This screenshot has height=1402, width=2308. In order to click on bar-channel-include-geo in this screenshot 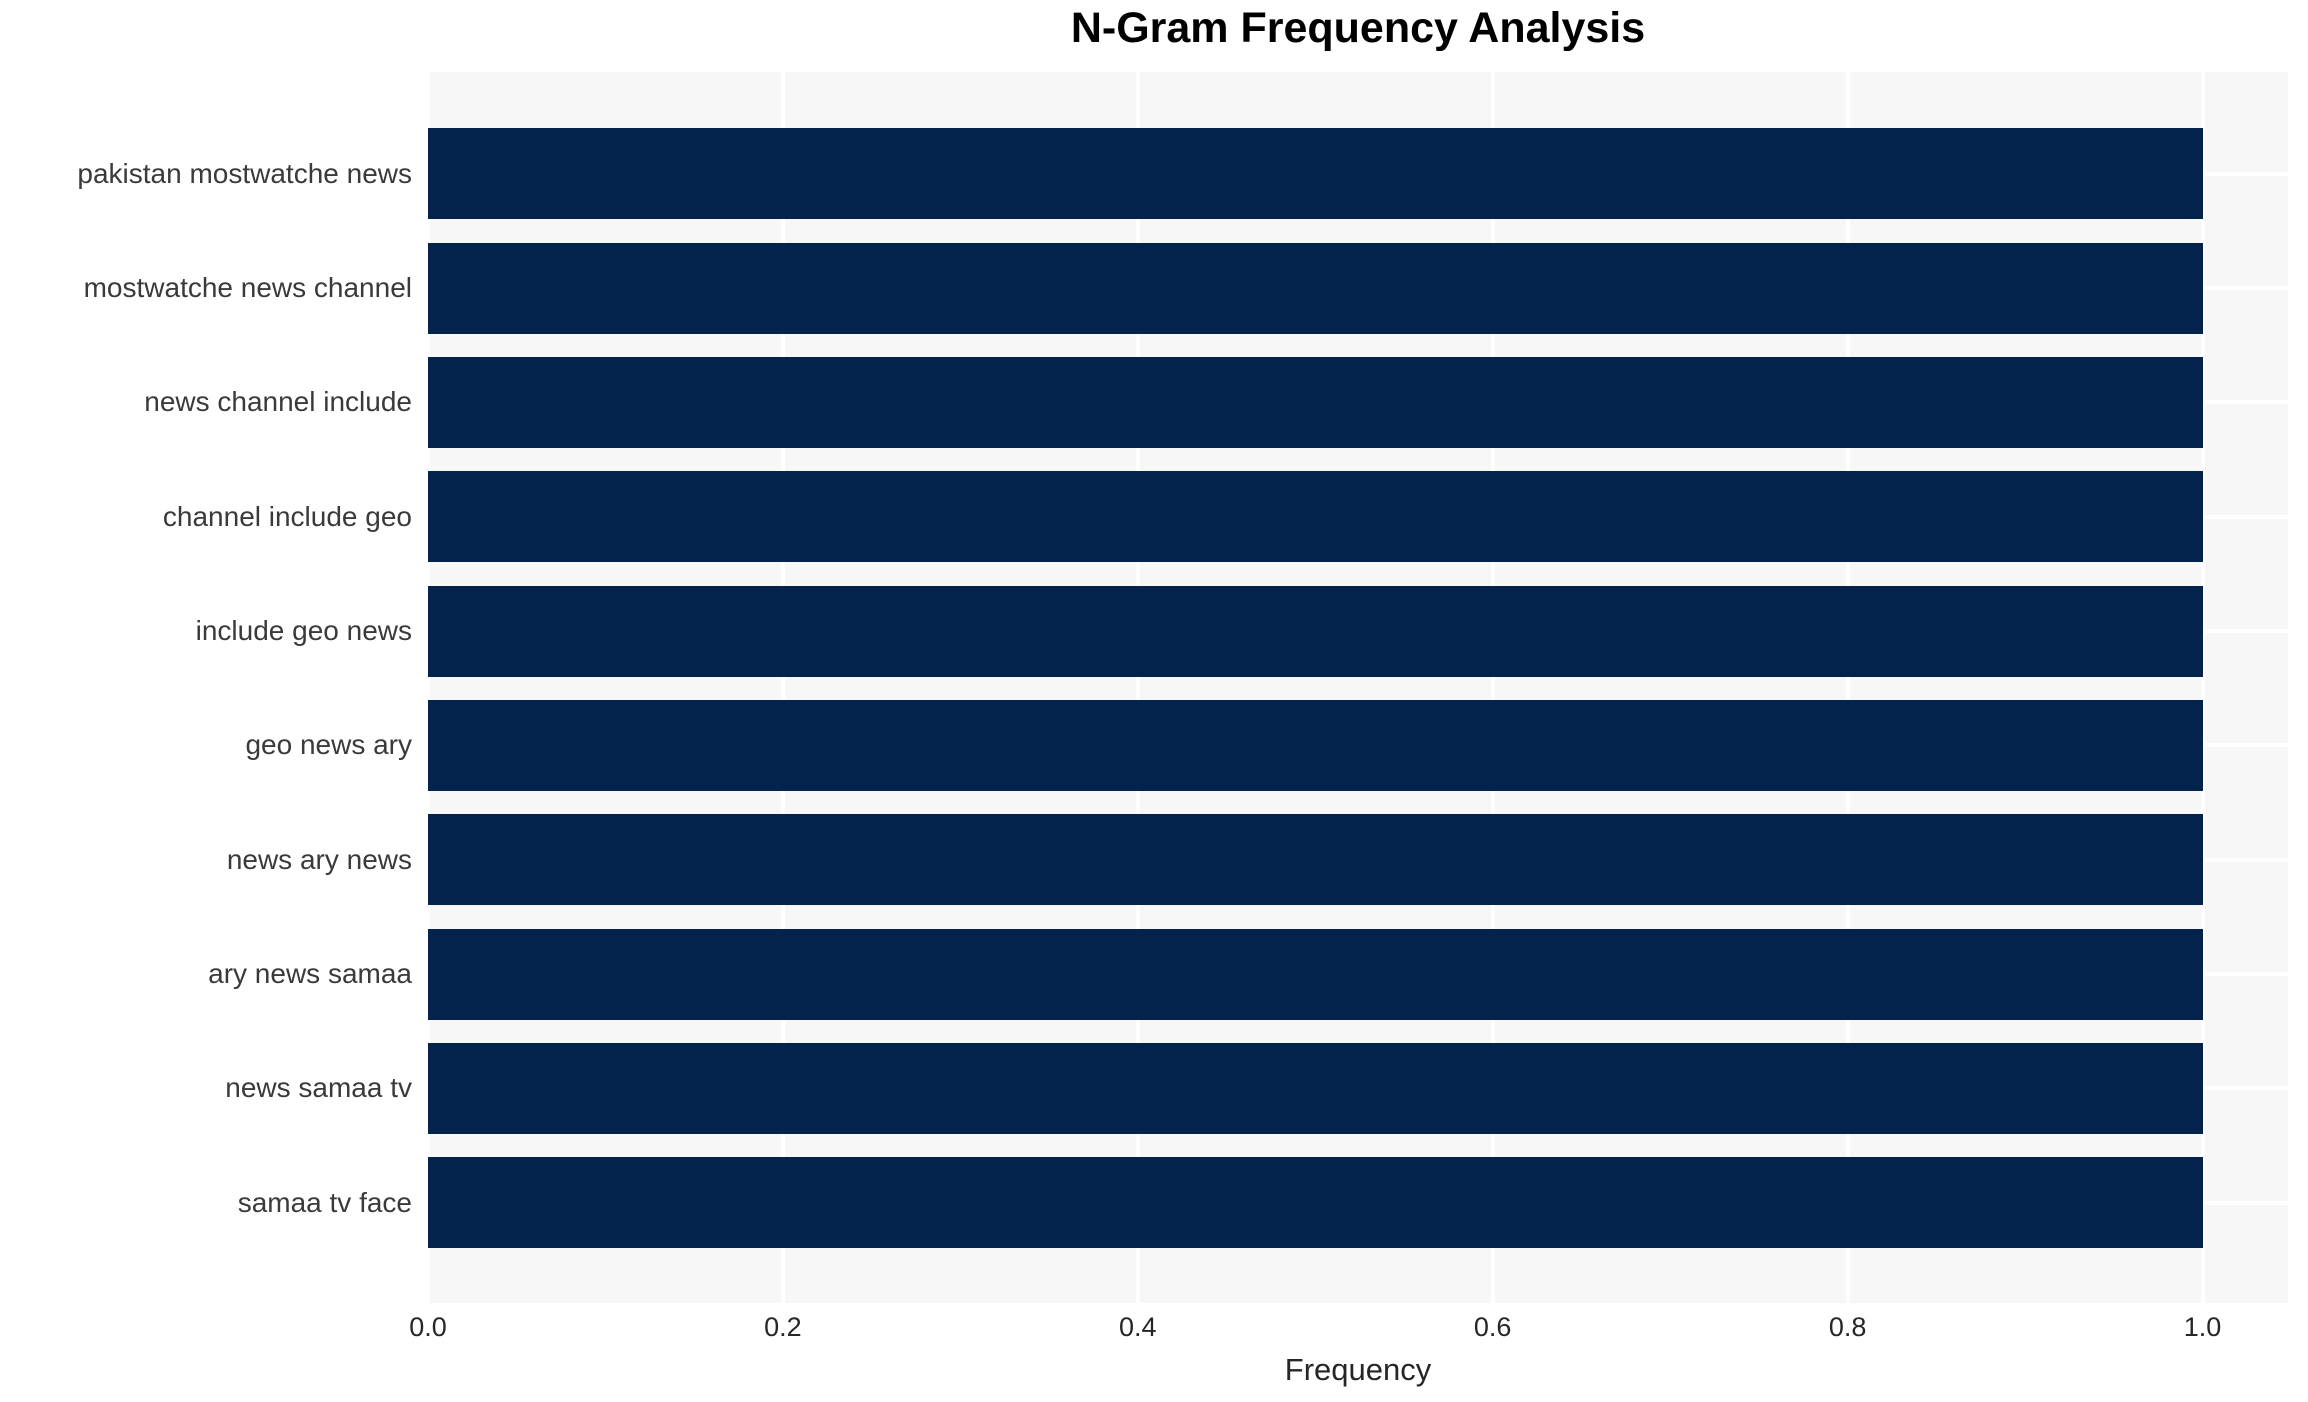, I will do `click(1315, 517)`.